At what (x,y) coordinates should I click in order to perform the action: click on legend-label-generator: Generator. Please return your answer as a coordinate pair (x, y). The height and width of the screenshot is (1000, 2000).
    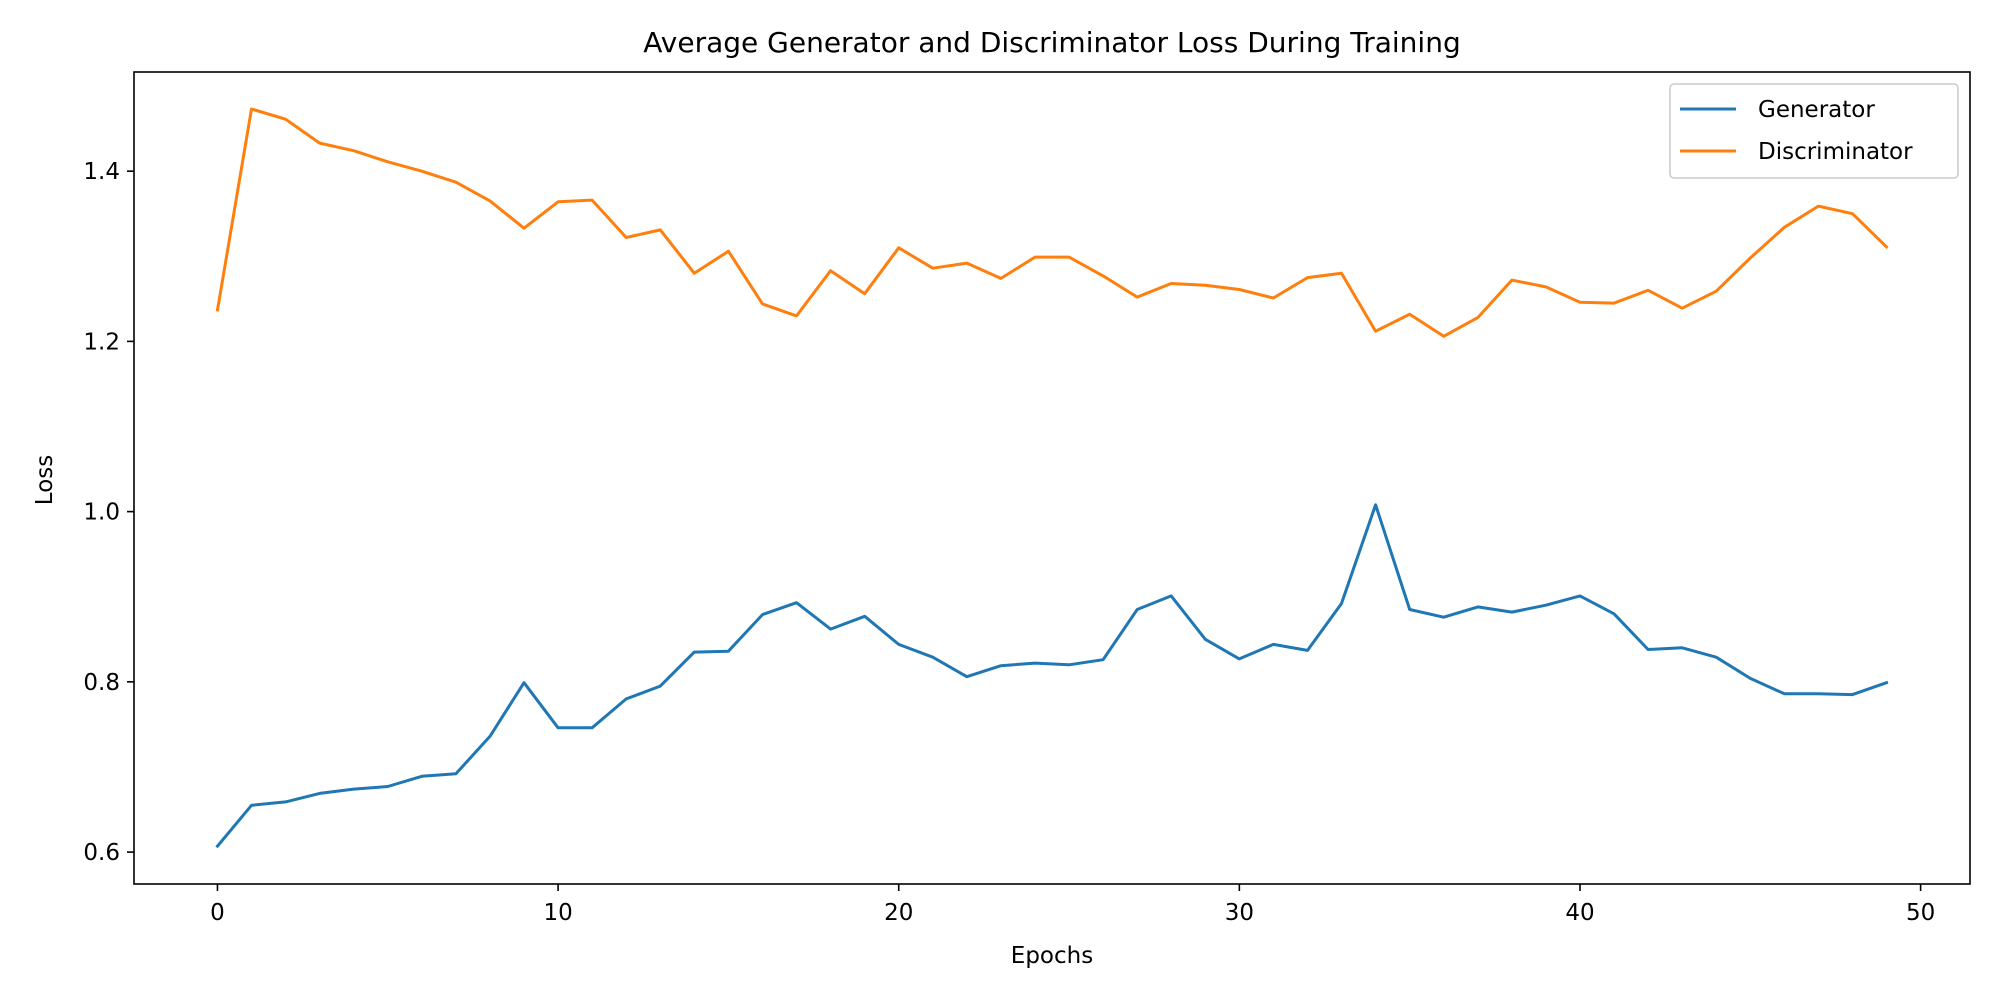
    Looking at the image, I should click on (1816, 110).